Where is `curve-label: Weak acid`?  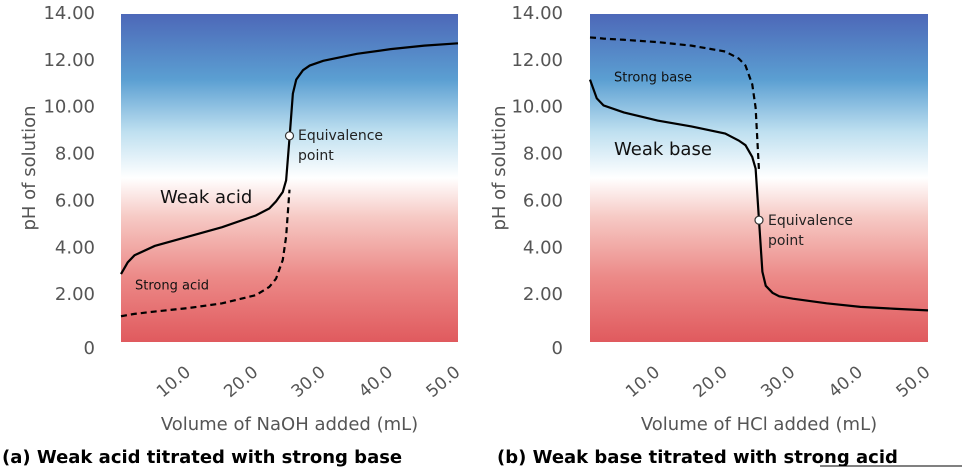
curve-label: Weak acid is located at coordinates (206, 197).